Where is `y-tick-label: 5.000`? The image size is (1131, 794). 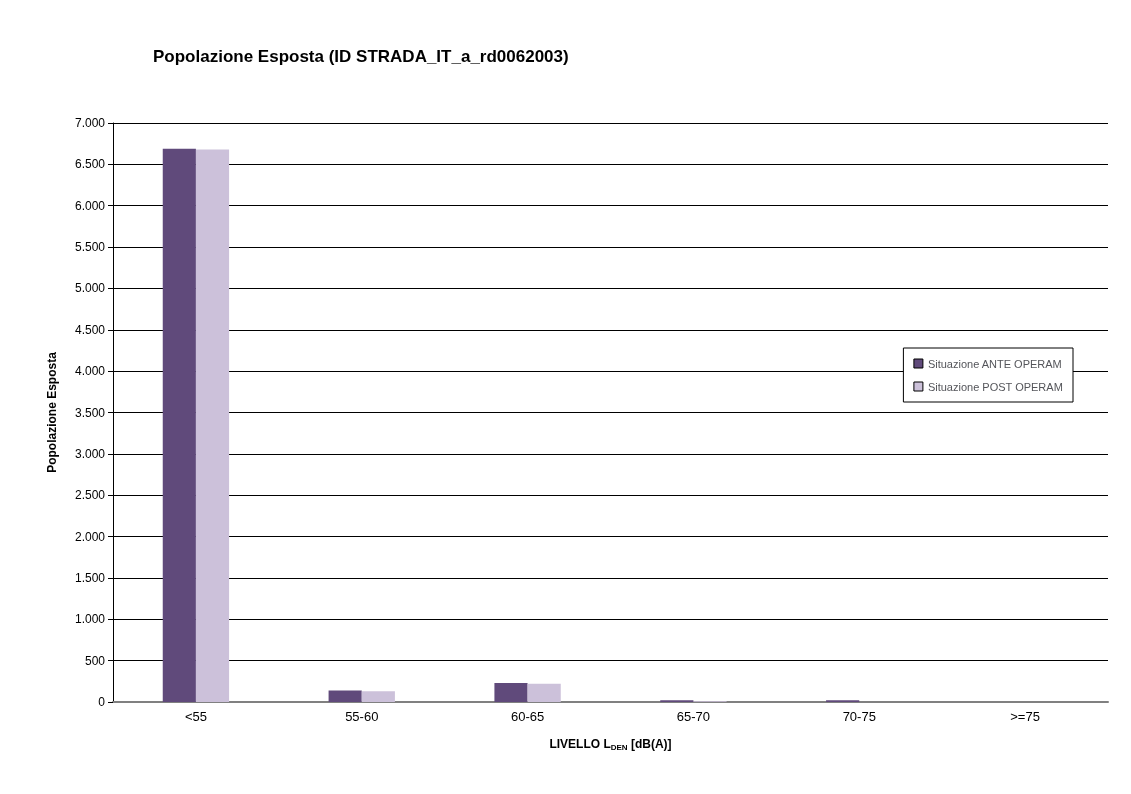 y-tick-label: 5.000 is located at coordinates (90, 288).